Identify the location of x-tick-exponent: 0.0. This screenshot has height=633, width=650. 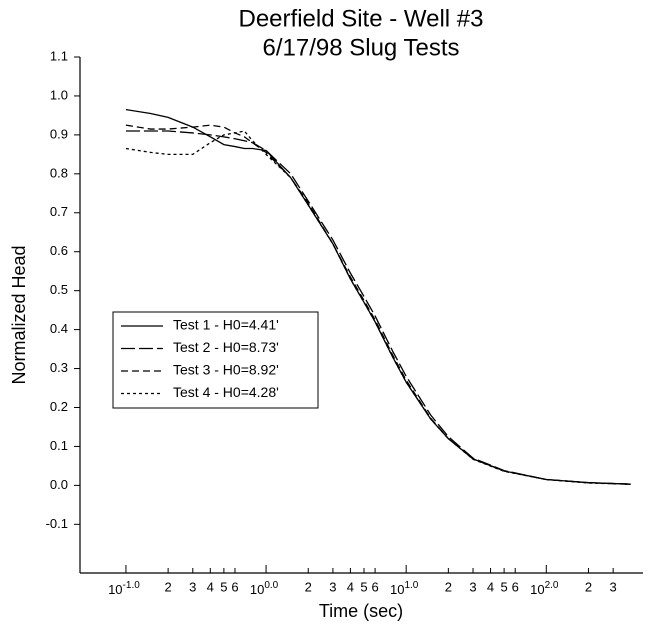
(271, 585).